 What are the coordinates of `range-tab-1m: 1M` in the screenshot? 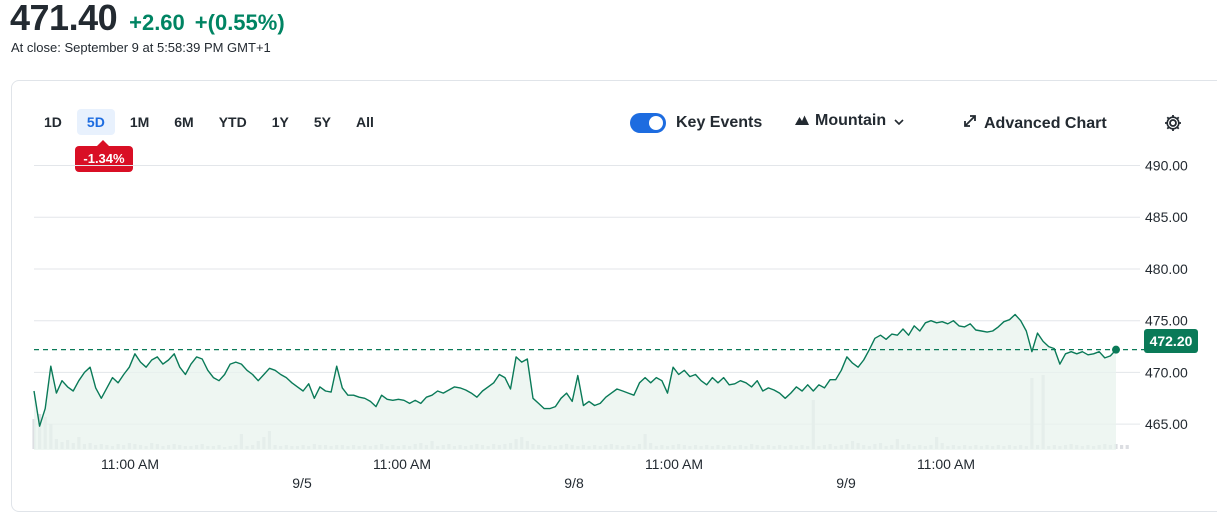 It's located at (139, 122).